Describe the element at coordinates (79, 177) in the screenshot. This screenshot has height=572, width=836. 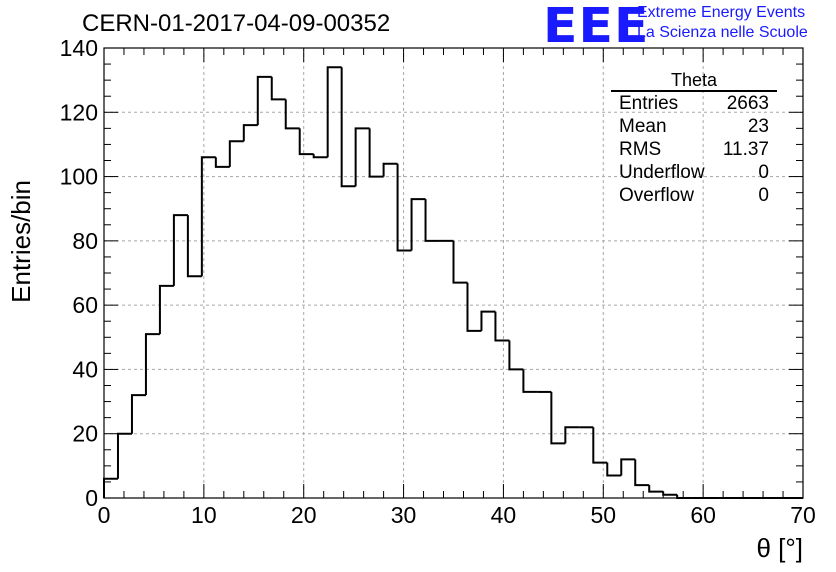
I see `y-tick-label: 100` at that location.